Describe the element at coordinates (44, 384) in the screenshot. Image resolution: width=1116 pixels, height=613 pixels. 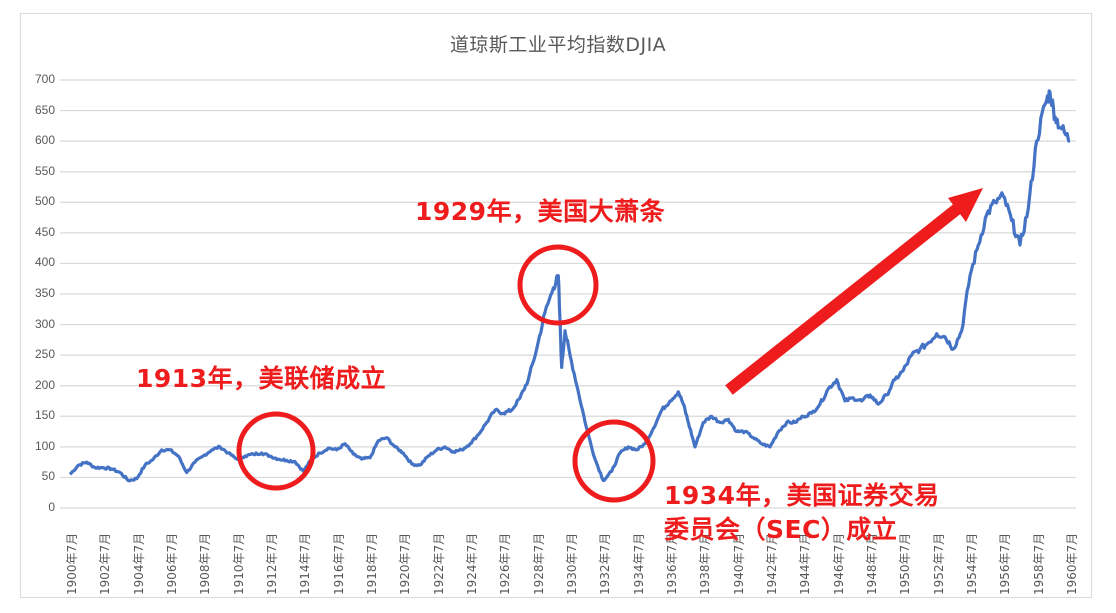
I see `y-tick-label: 200` at that location.